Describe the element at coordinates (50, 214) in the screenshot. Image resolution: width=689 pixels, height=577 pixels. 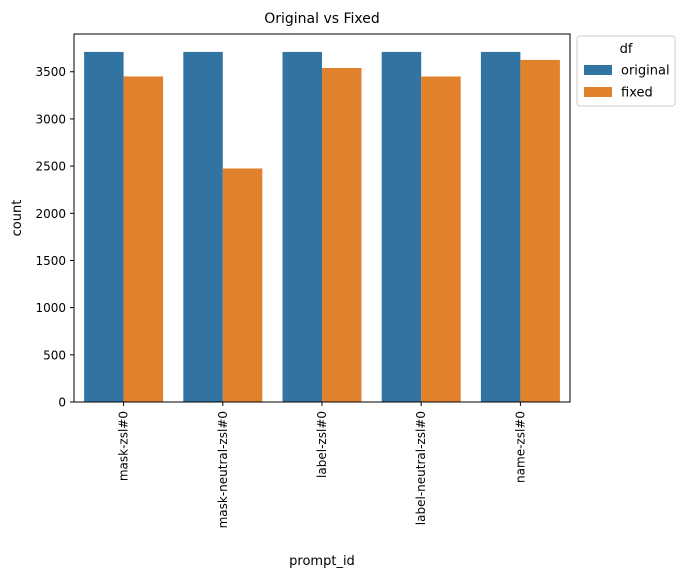
I see `y-tick-label-4: 2000` at that location.